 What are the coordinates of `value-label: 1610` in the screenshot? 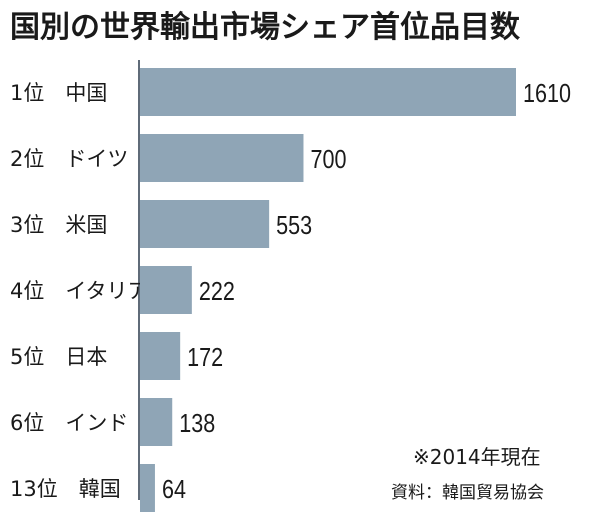 It's located at (547, 93).